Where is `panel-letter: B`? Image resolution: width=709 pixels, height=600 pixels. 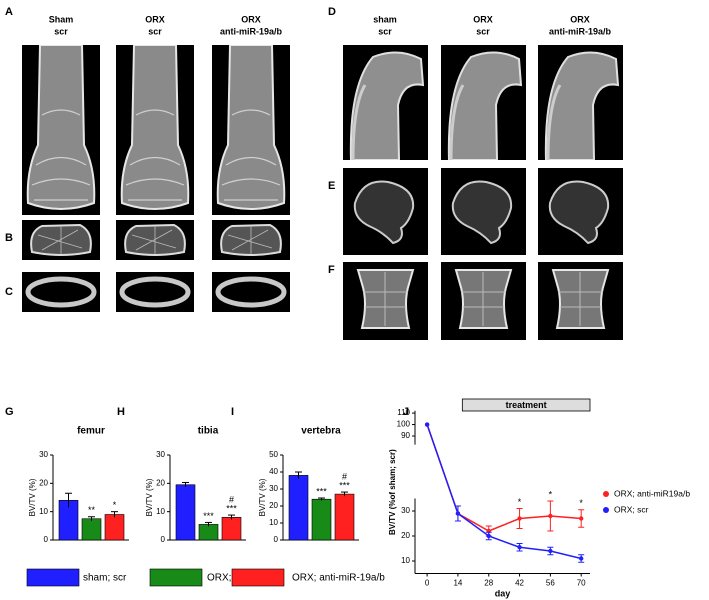
panel-letter: B is located at coordinates (9, 238).